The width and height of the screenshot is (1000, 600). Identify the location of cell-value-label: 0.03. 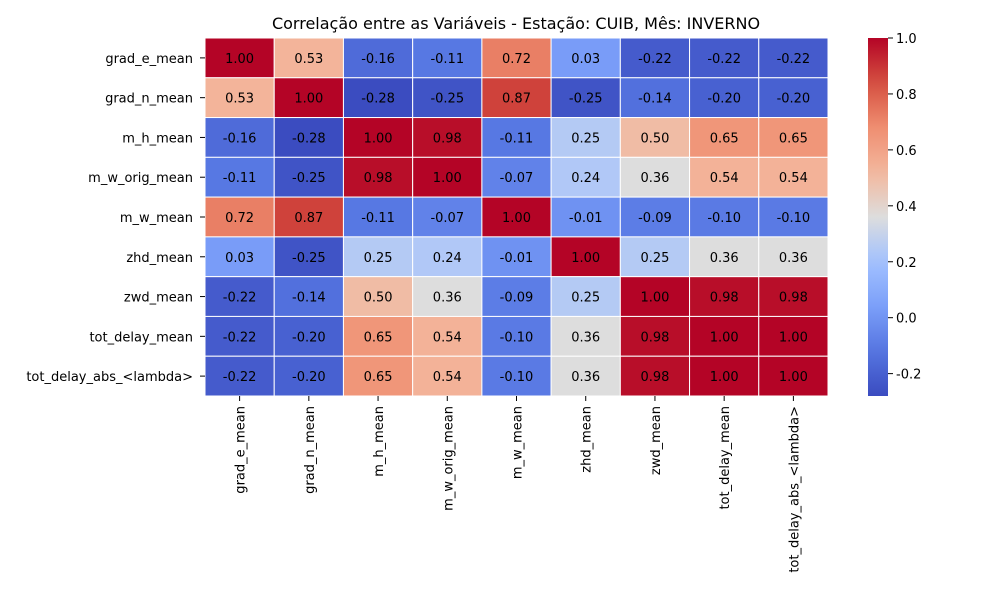
(585, 59).